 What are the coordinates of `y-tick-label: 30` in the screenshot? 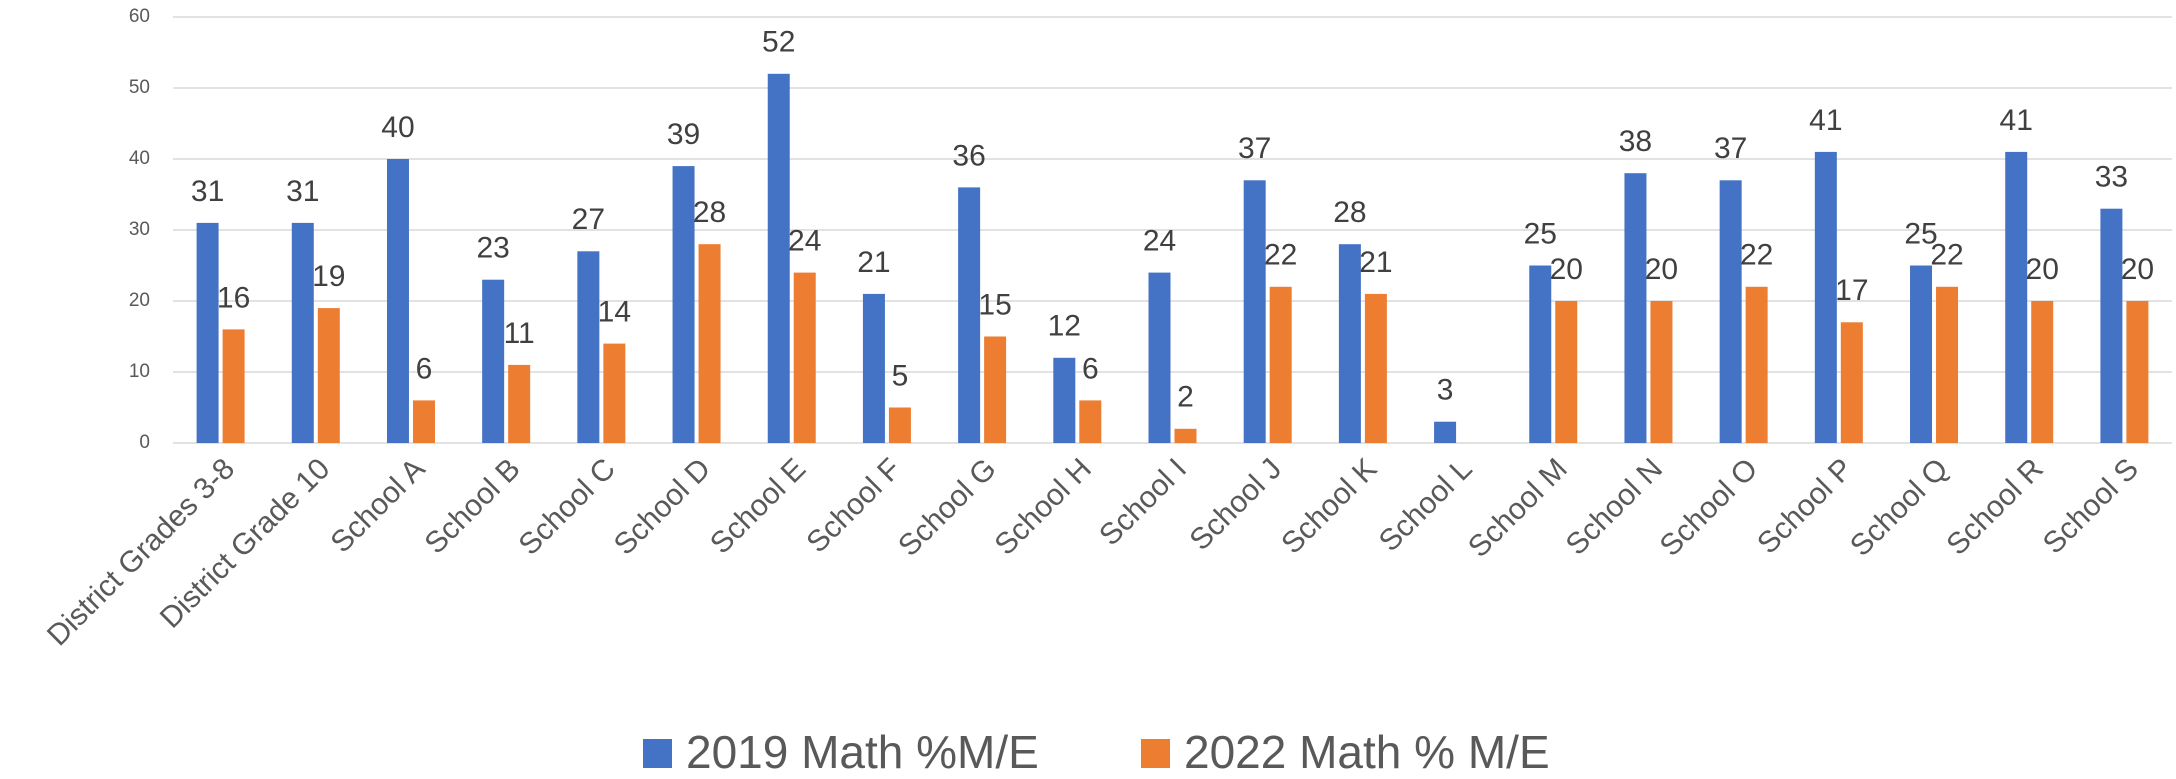 It's located at (139, 229).